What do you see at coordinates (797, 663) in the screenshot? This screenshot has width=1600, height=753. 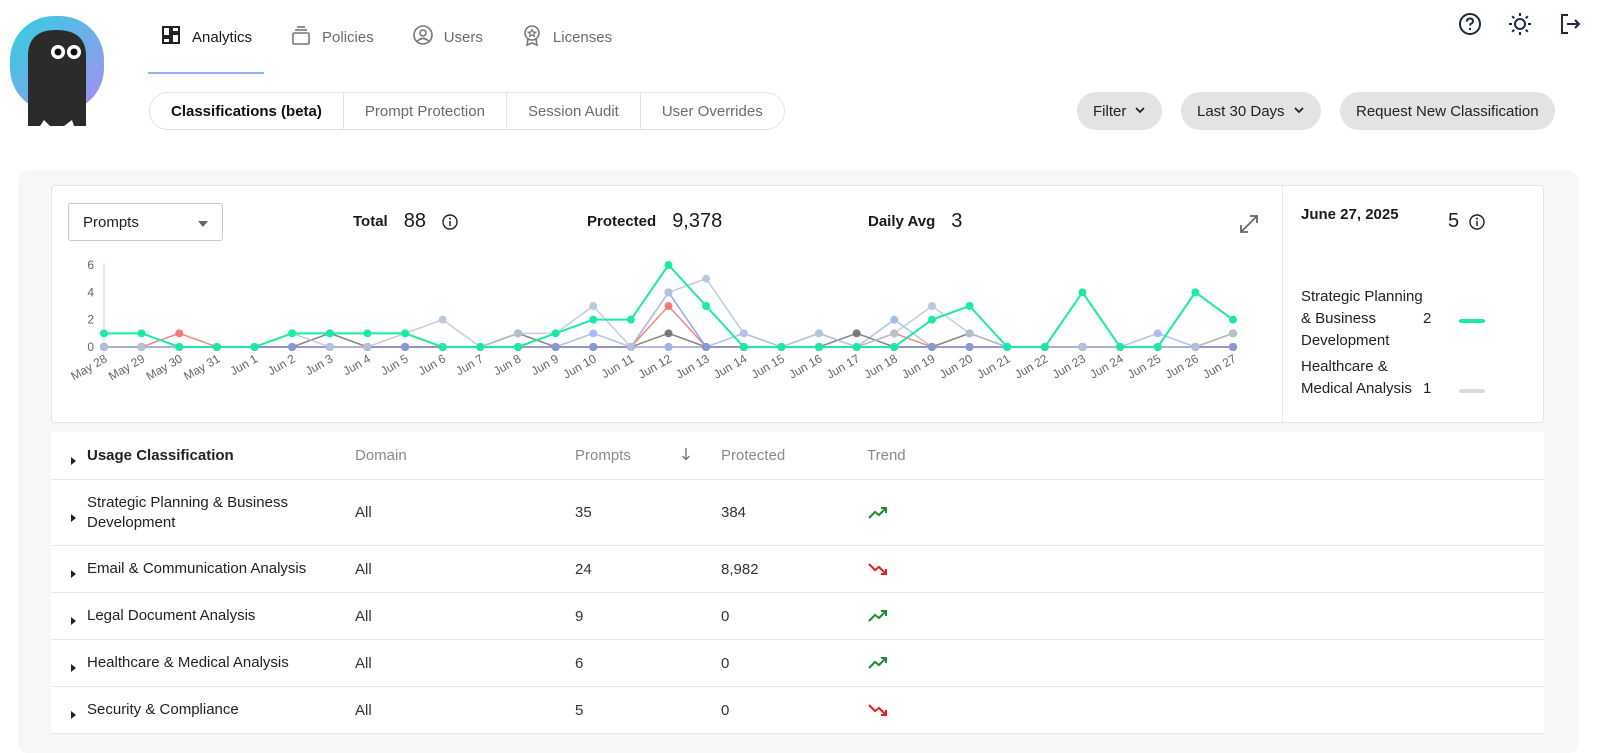 I see `table-row: Healthcare & Medical Analysis All 6 0` at bounding box center [797, 663].